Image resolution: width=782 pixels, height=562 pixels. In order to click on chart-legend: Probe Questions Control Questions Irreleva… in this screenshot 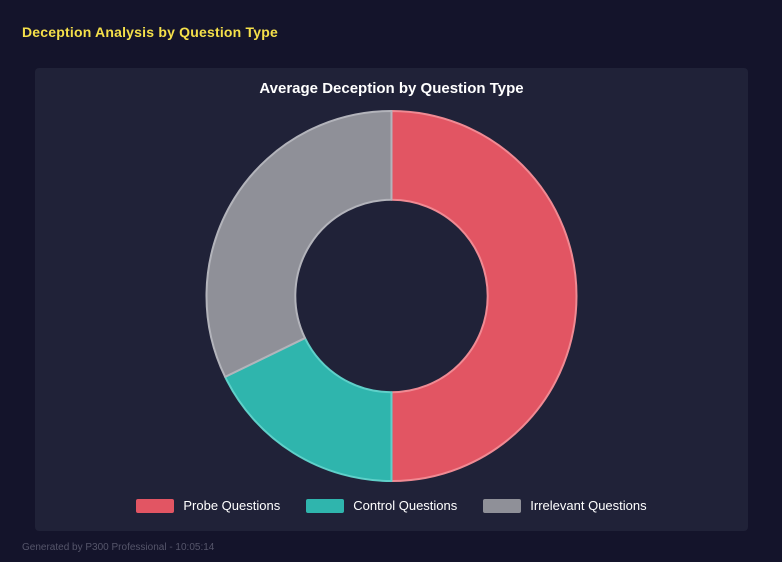, I will do `click(391, 505)`.